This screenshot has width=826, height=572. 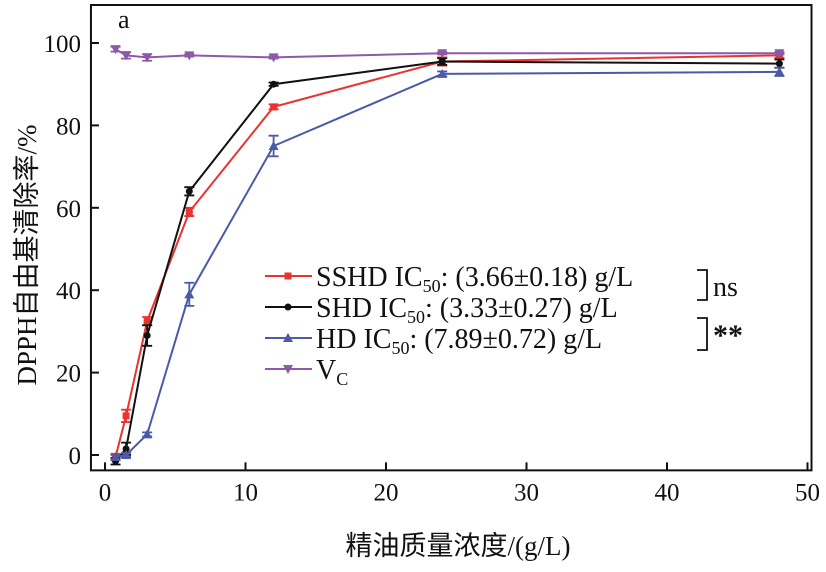 I want to click on y-tick-label: 80, so click(x=68, y=126).